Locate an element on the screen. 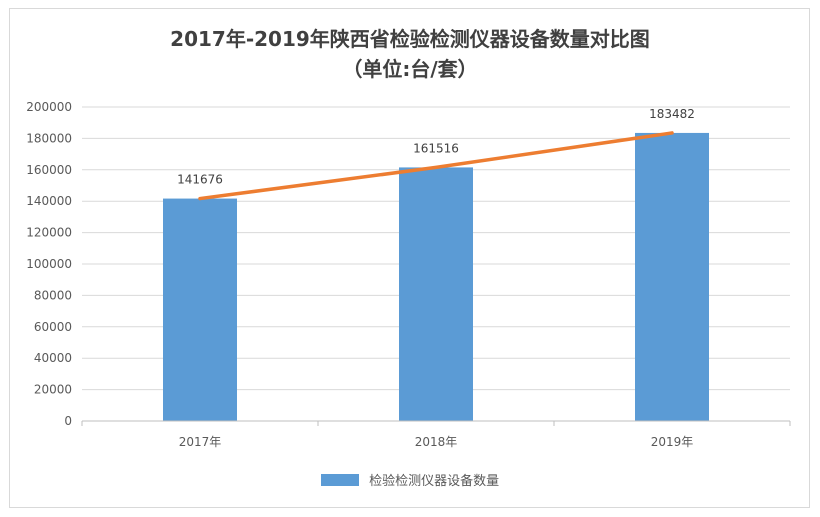 This screenshot has height=517, width=820. data-label: 161516 is located at coordinates (436, 148).